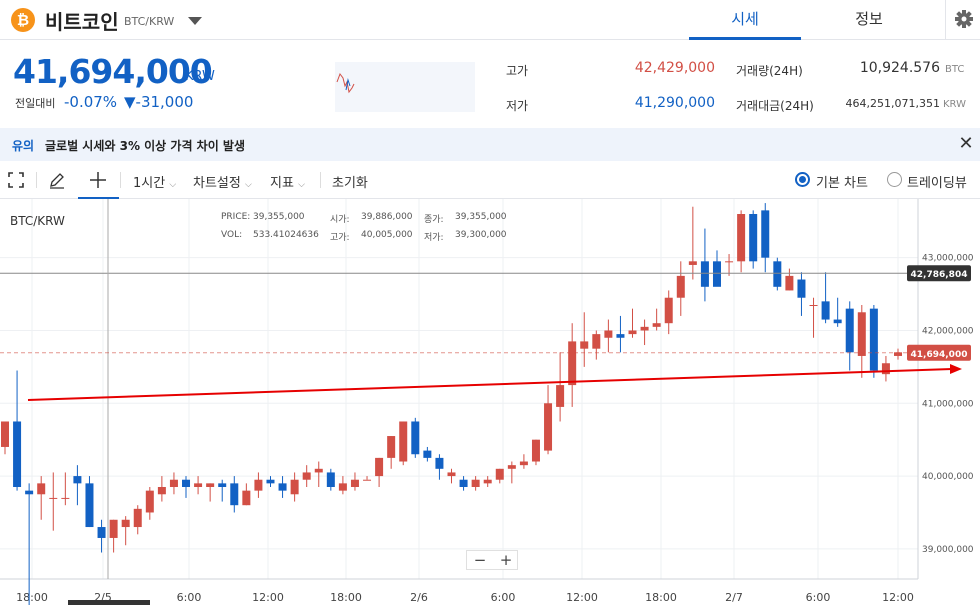 The image size is (980, 609). What do you see at coordinates (939, 275) in the screenshot?
I see `crosshair-price-label: 42,786,804` at bounding box center [939, 275].